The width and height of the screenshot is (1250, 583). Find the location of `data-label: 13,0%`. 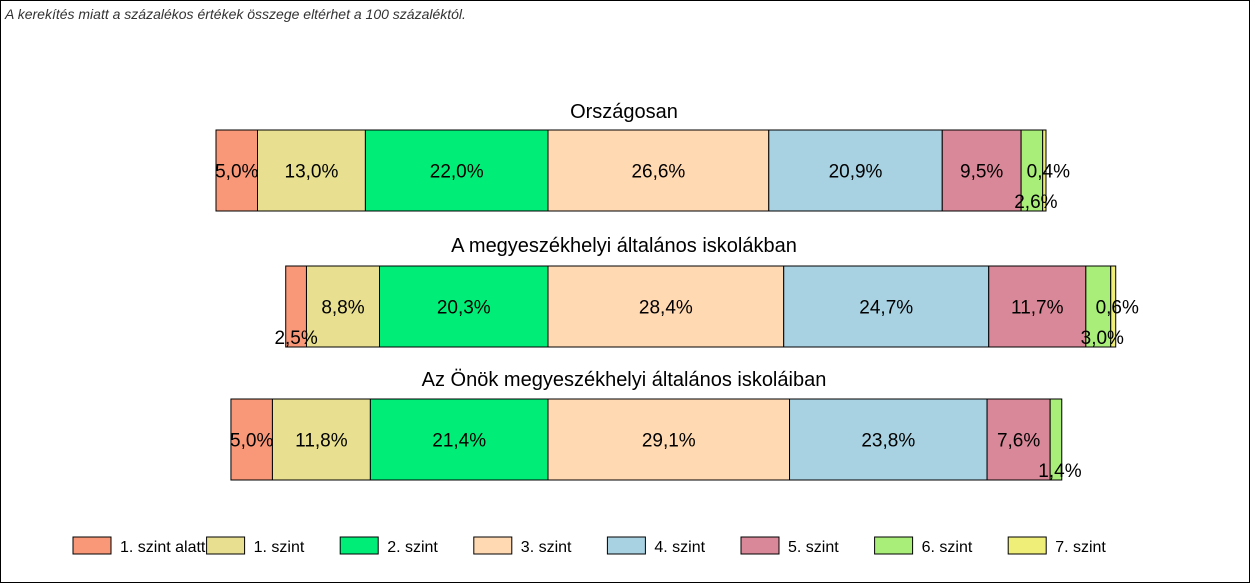

data-label: 13,0% is located at coordinates (312, 172).